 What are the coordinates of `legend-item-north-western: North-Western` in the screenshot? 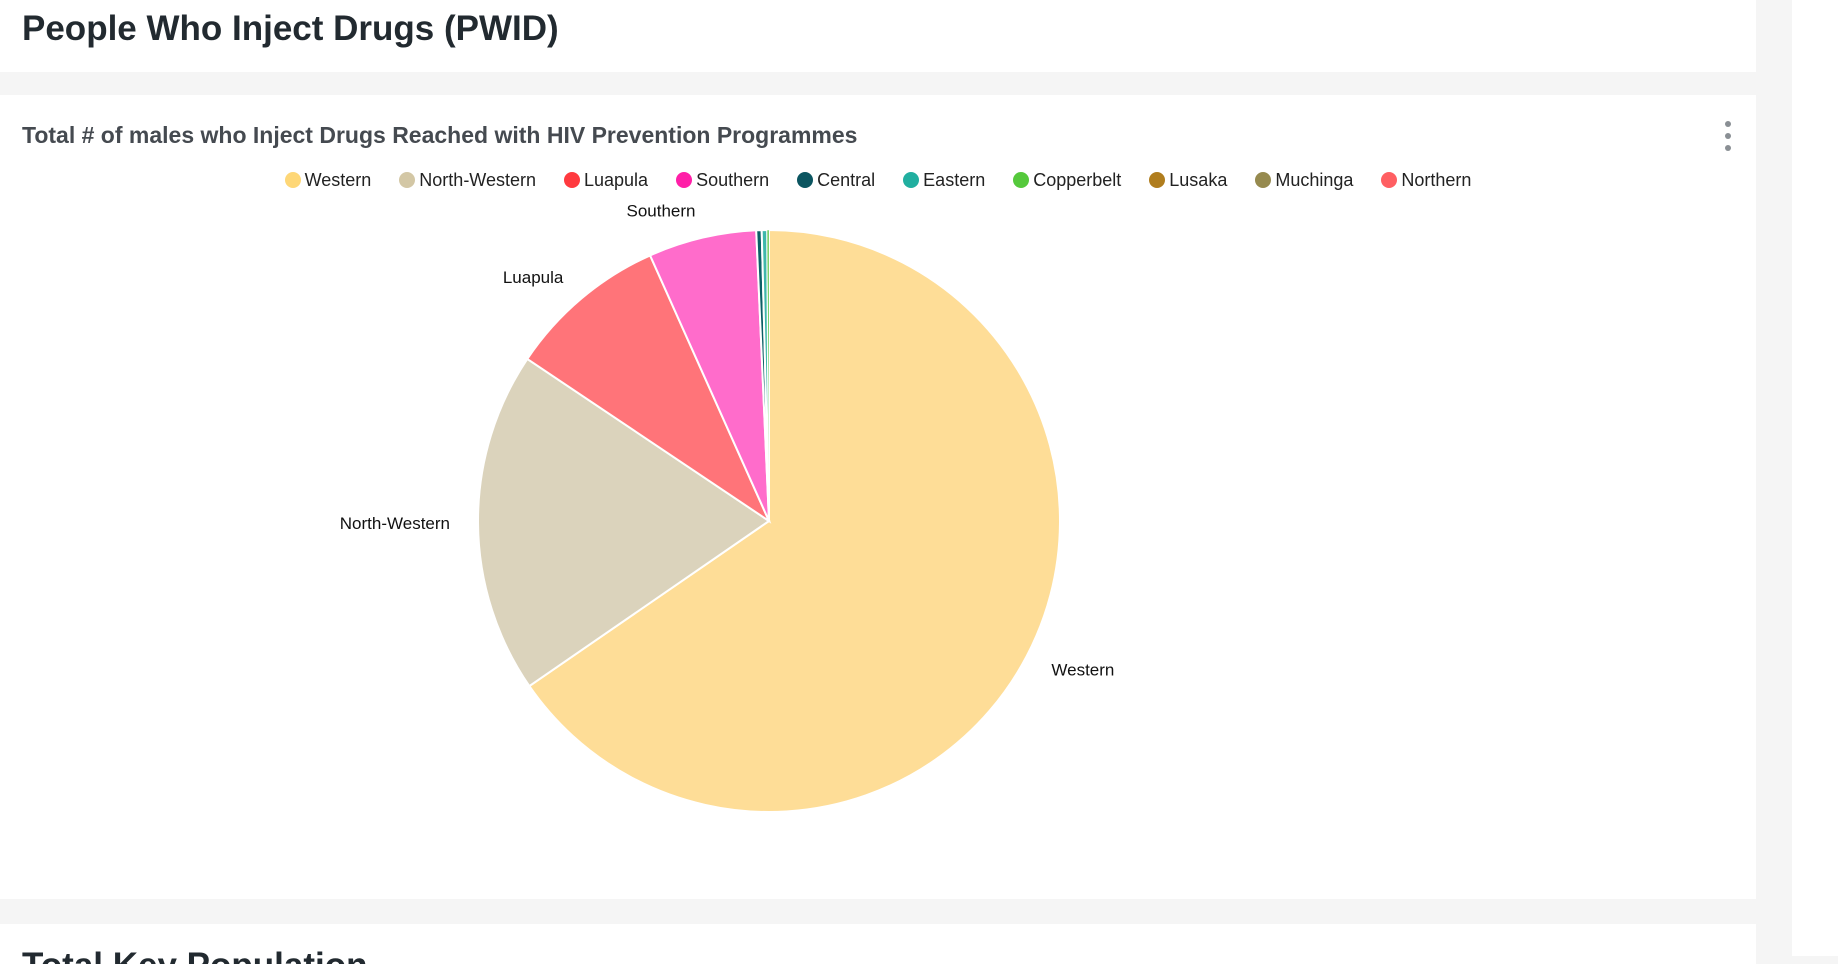 It's located at (467, 180).